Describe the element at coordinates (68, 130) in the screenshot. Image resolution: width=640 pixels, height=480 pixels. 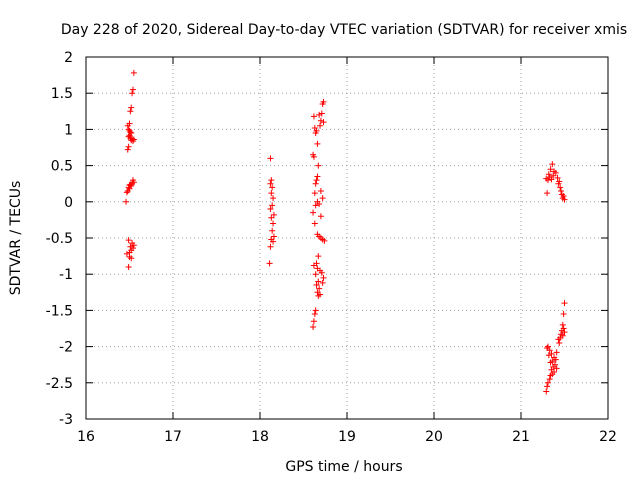
I see `y-tick-label: 1` at that location.